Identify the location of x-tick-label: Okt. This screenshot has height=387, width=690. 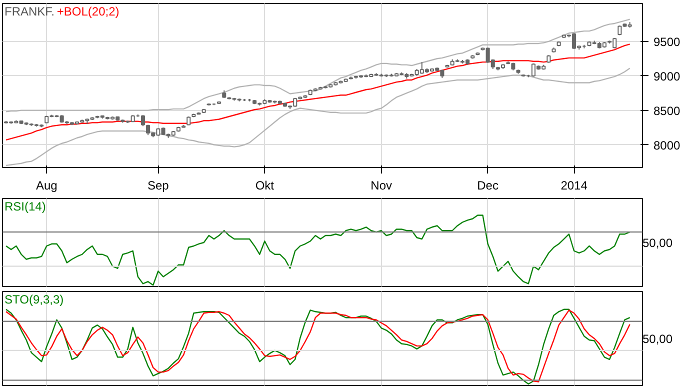
(265, 185).